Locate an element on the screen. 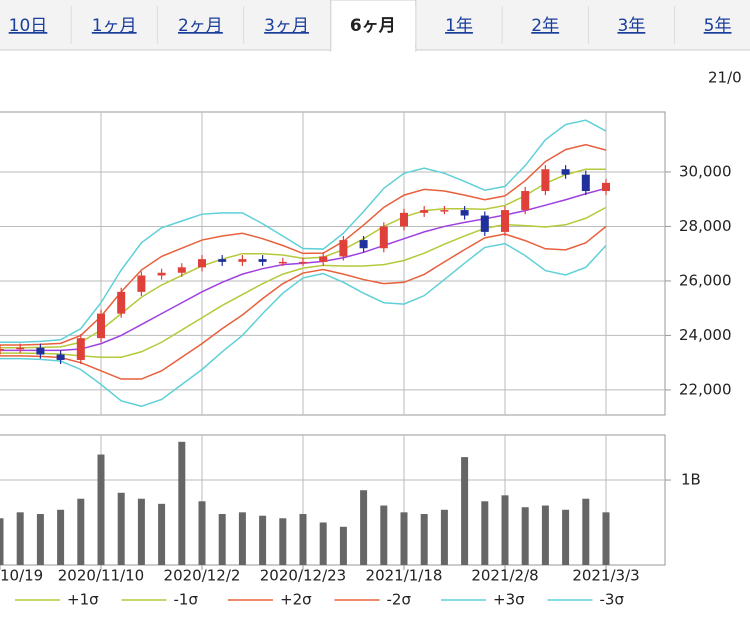 The height and width of the screenshot is (638, 750). y-tick-label: 1B is located at coordinates (691, 480).